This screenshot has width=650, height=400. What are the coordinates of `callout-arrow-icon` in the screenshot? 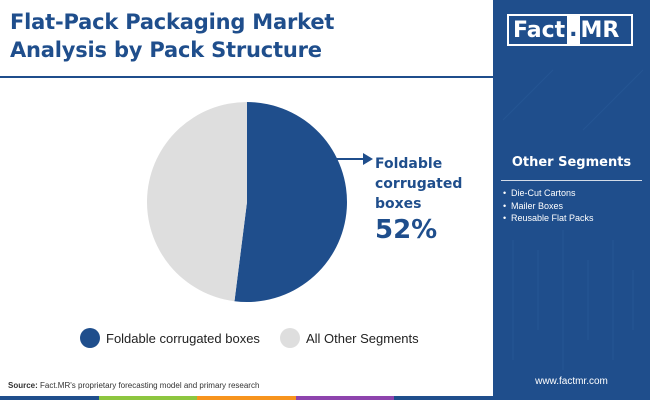 It's located at (354, 159).